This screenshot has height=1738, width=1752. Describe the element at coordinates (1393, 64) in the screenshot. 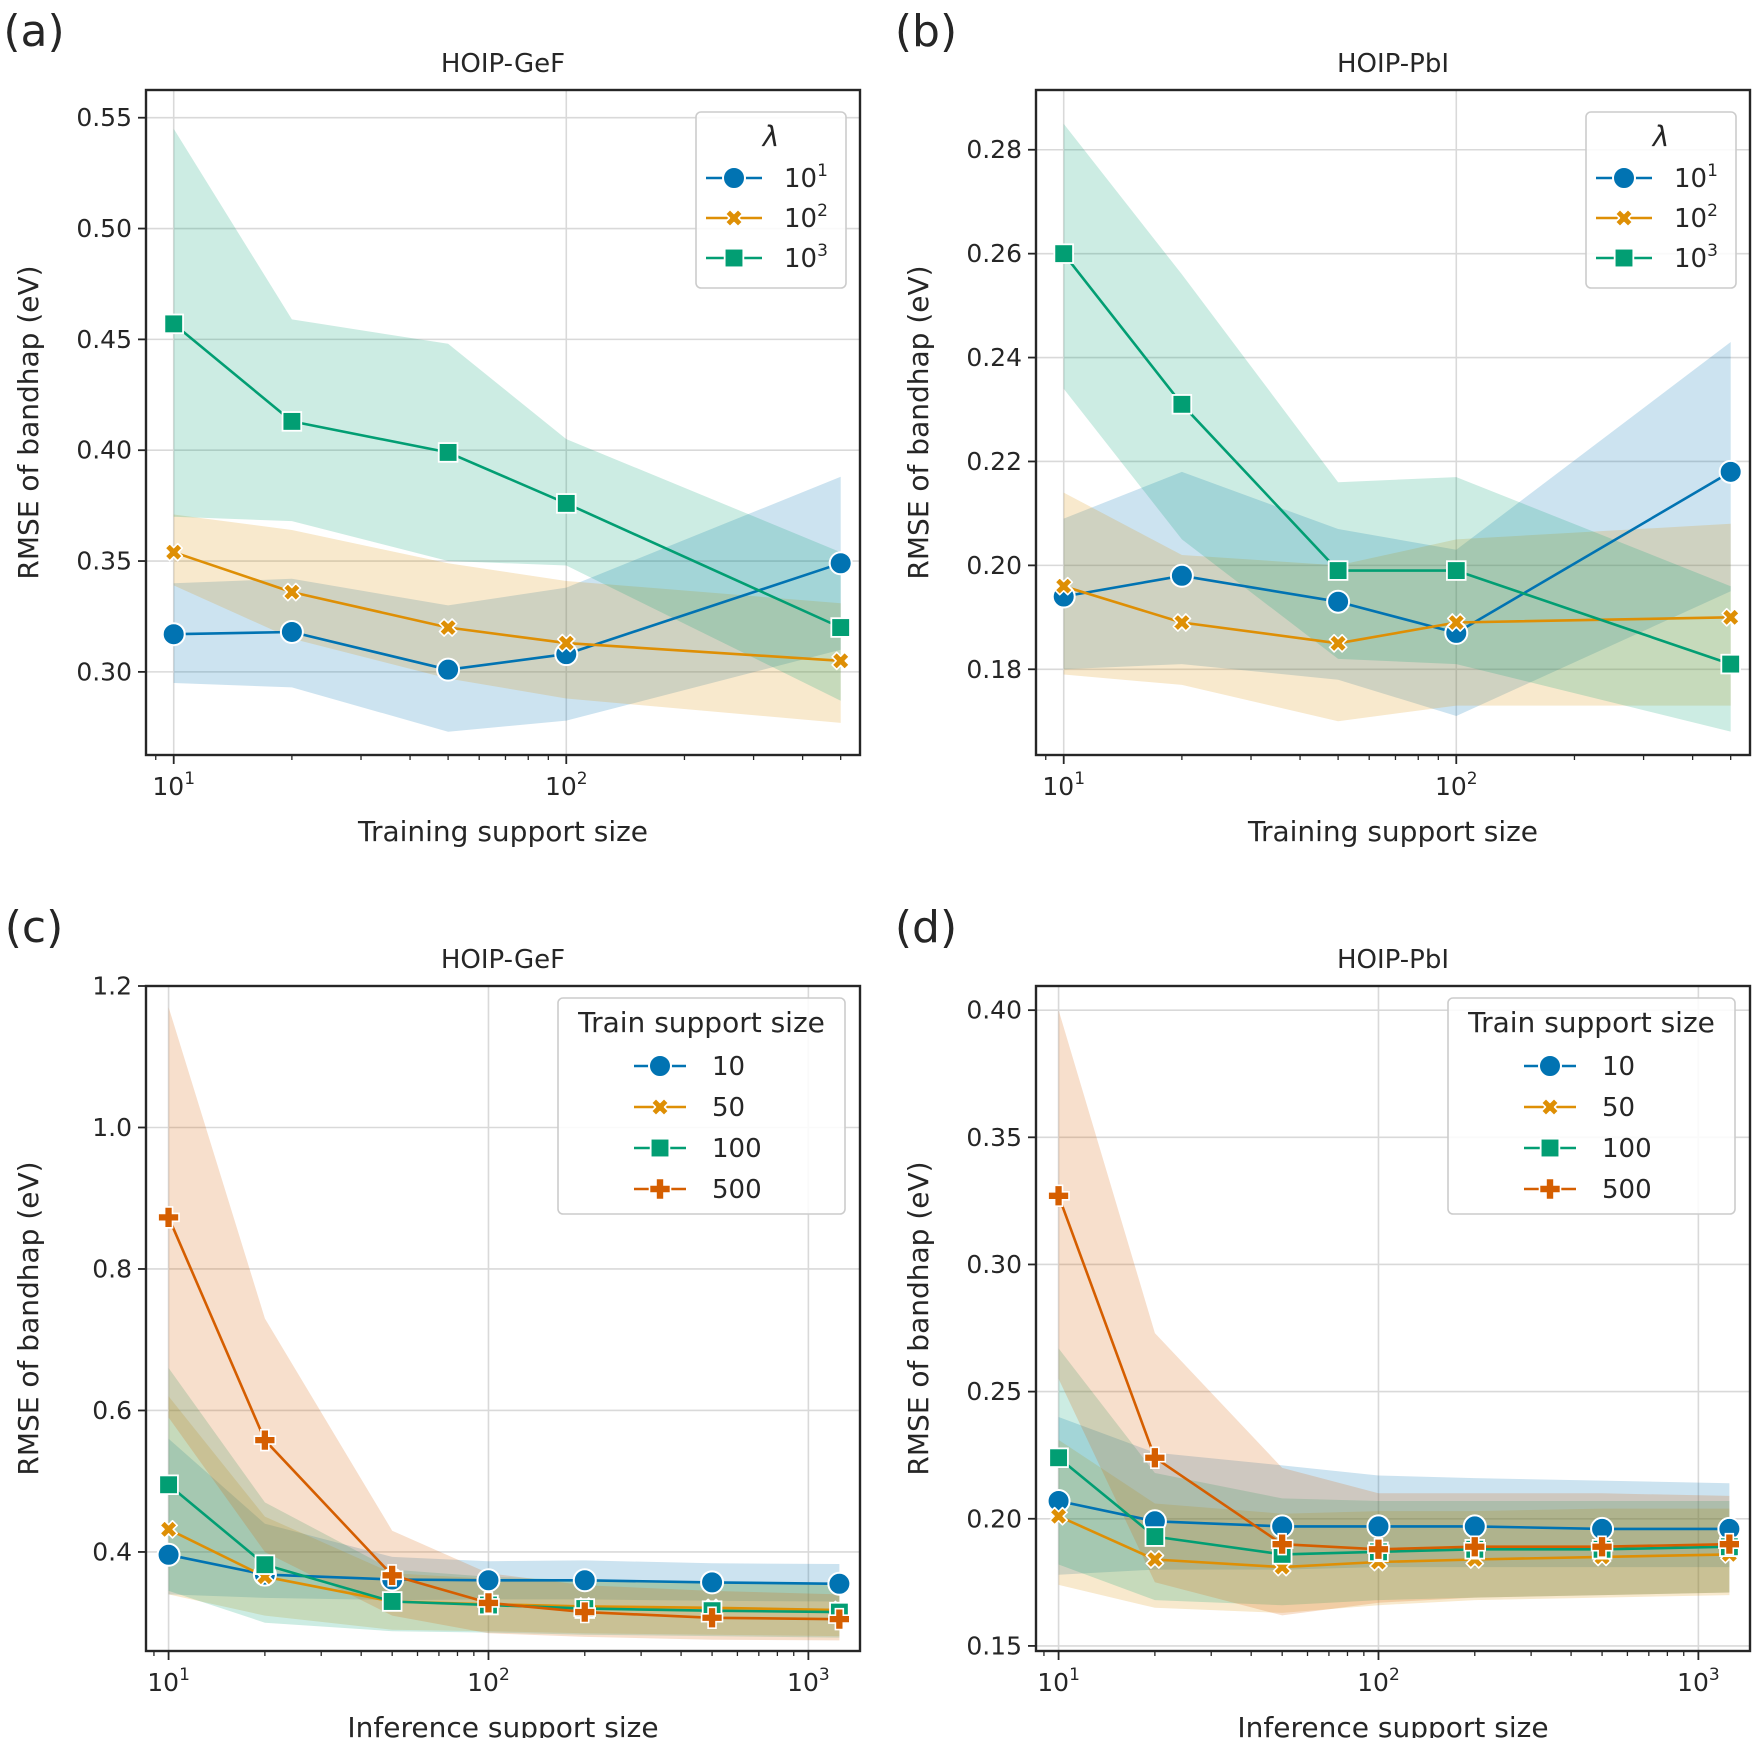

I see `chart-title: HOIP-PbI` at that location.